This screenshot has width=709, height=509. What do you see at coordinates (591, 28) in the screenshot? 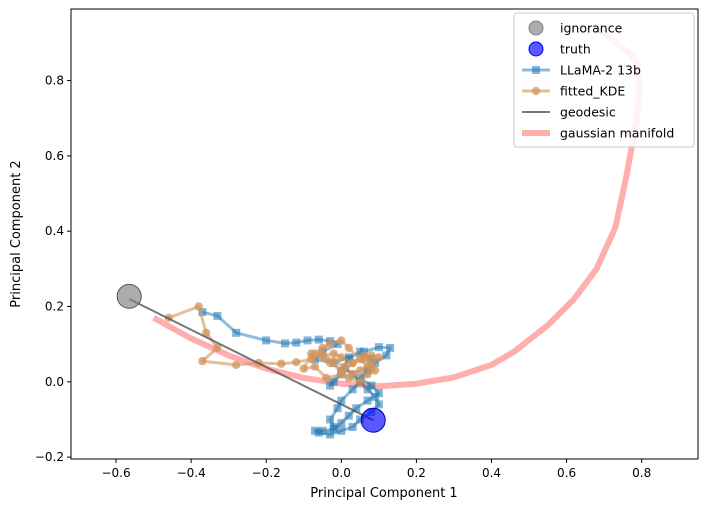
I see `legend-label: ignorance` at bounding box center [591, 28].